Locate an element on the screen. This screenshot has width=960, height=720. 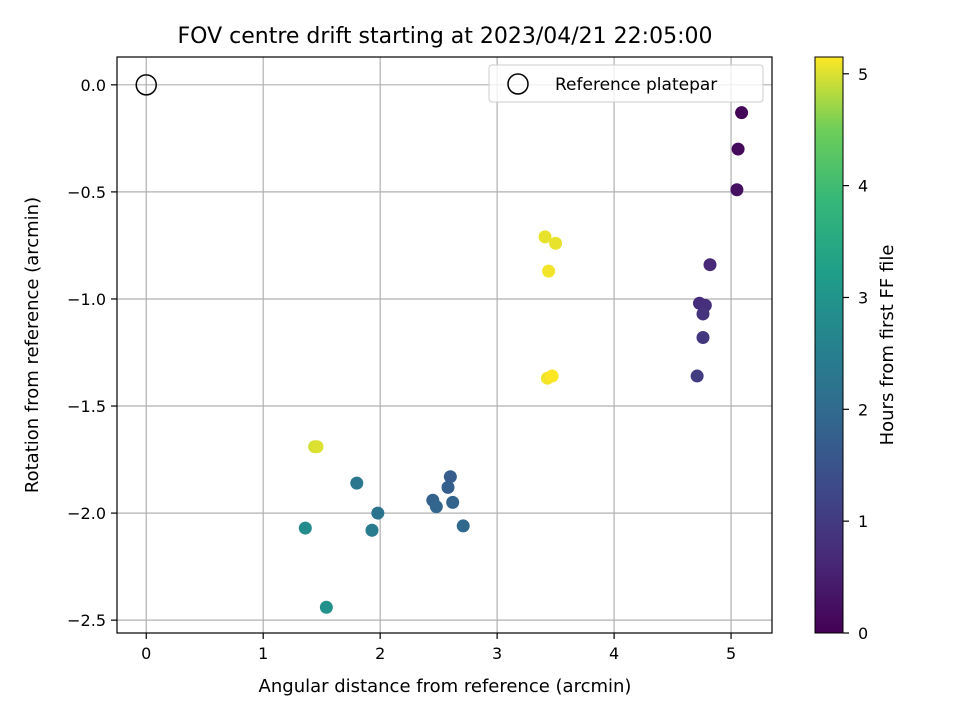
y-tick-label: −0.5 is located at coordinates (86, 192).